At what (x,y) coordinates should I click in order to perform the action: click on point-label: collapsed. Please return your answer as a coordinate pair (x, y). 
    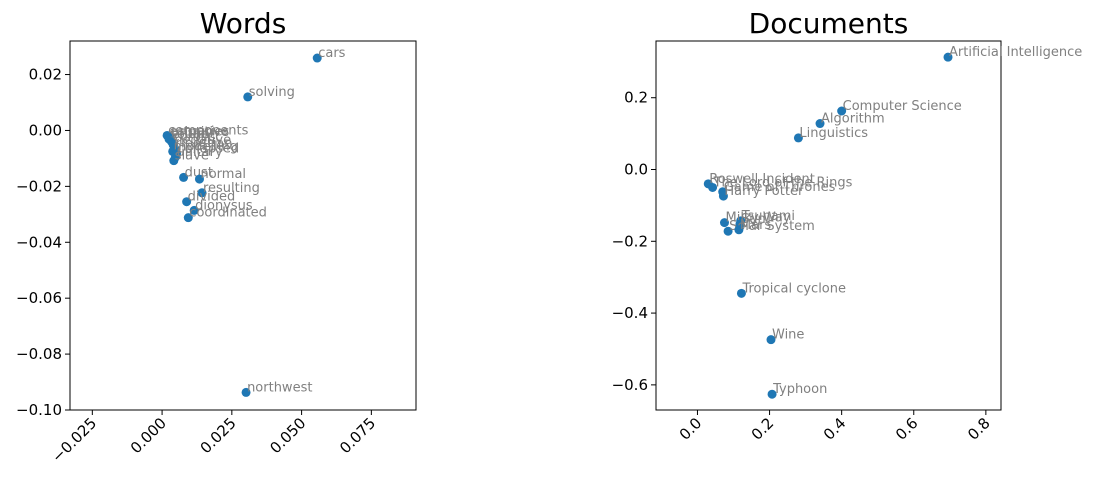
    Looking at the image, I should click on (209, 149).